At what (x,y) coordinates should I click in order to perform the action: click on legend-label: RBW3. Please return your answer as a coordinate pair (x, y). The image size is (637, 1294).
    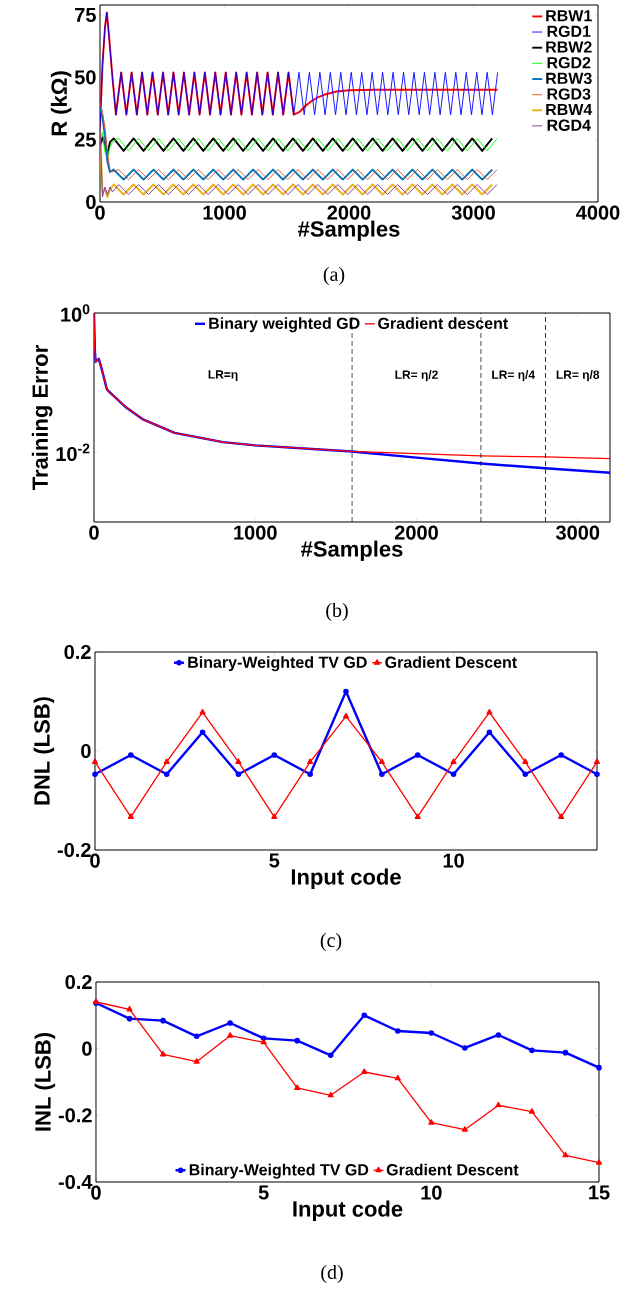
    Looking at the image, I should click on (569, 78).